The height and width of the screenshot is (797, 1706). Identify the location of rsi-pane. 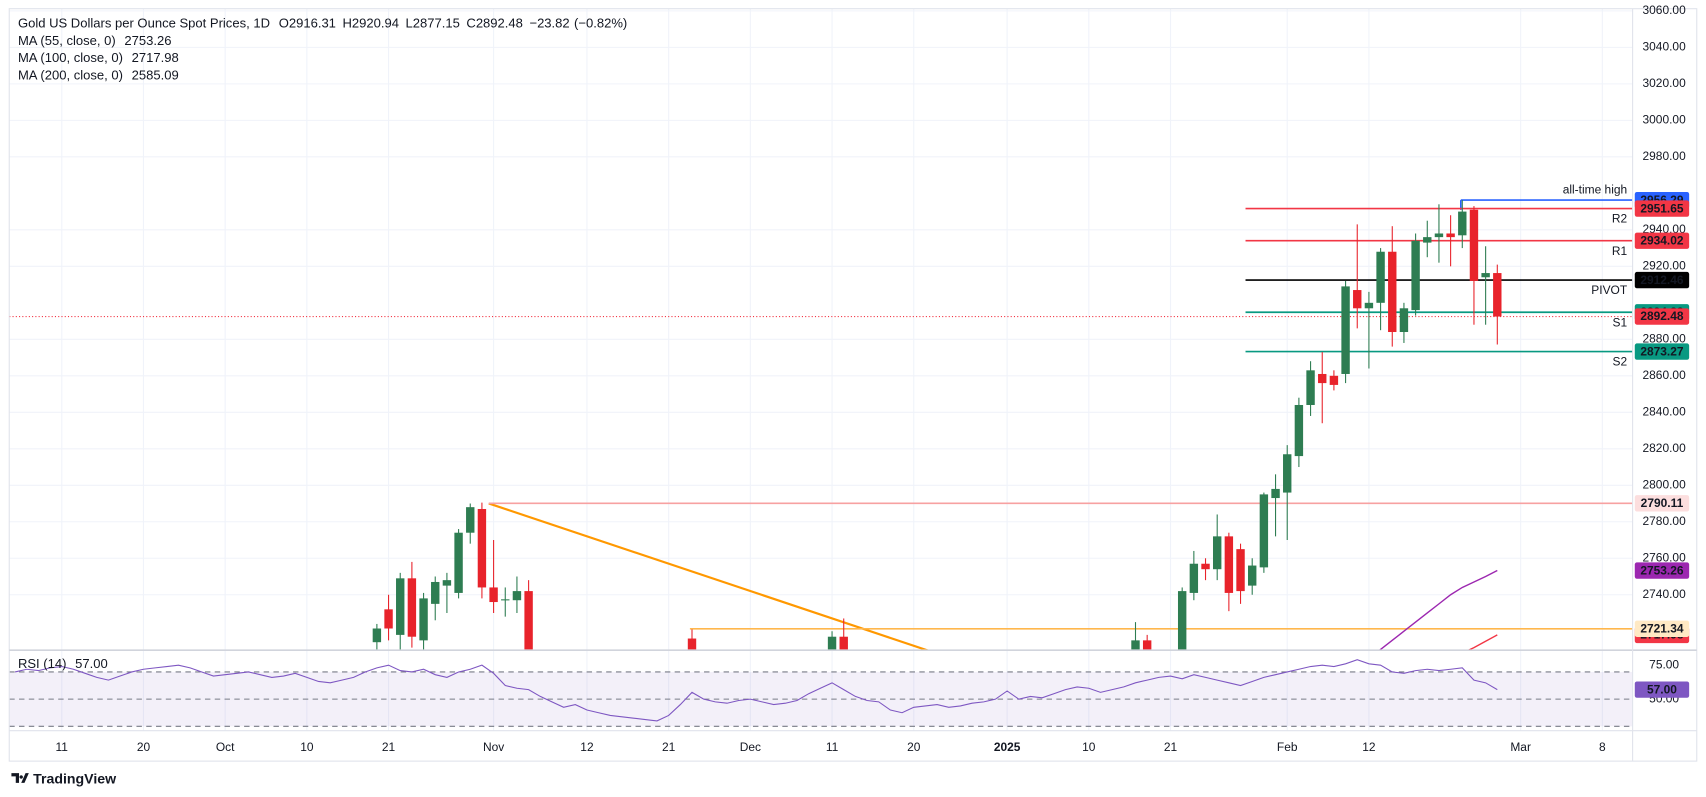
(821, 693).